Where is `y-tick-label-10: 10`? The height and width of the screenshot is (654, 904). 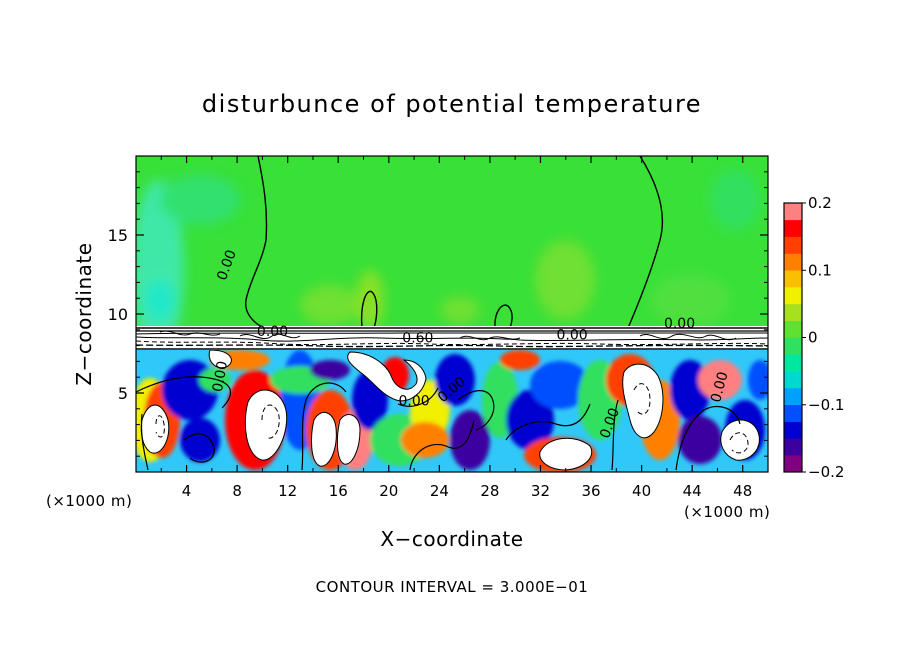 y-tick-label-10: 10 is located at coordinates (118, 314).